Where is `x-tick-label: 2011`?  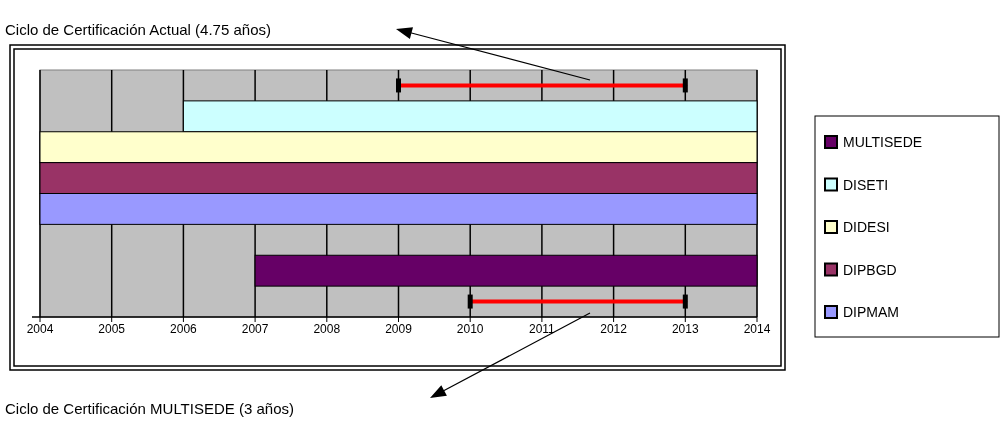 x-tick-label: 2011 is located at coordinates (542, 329).